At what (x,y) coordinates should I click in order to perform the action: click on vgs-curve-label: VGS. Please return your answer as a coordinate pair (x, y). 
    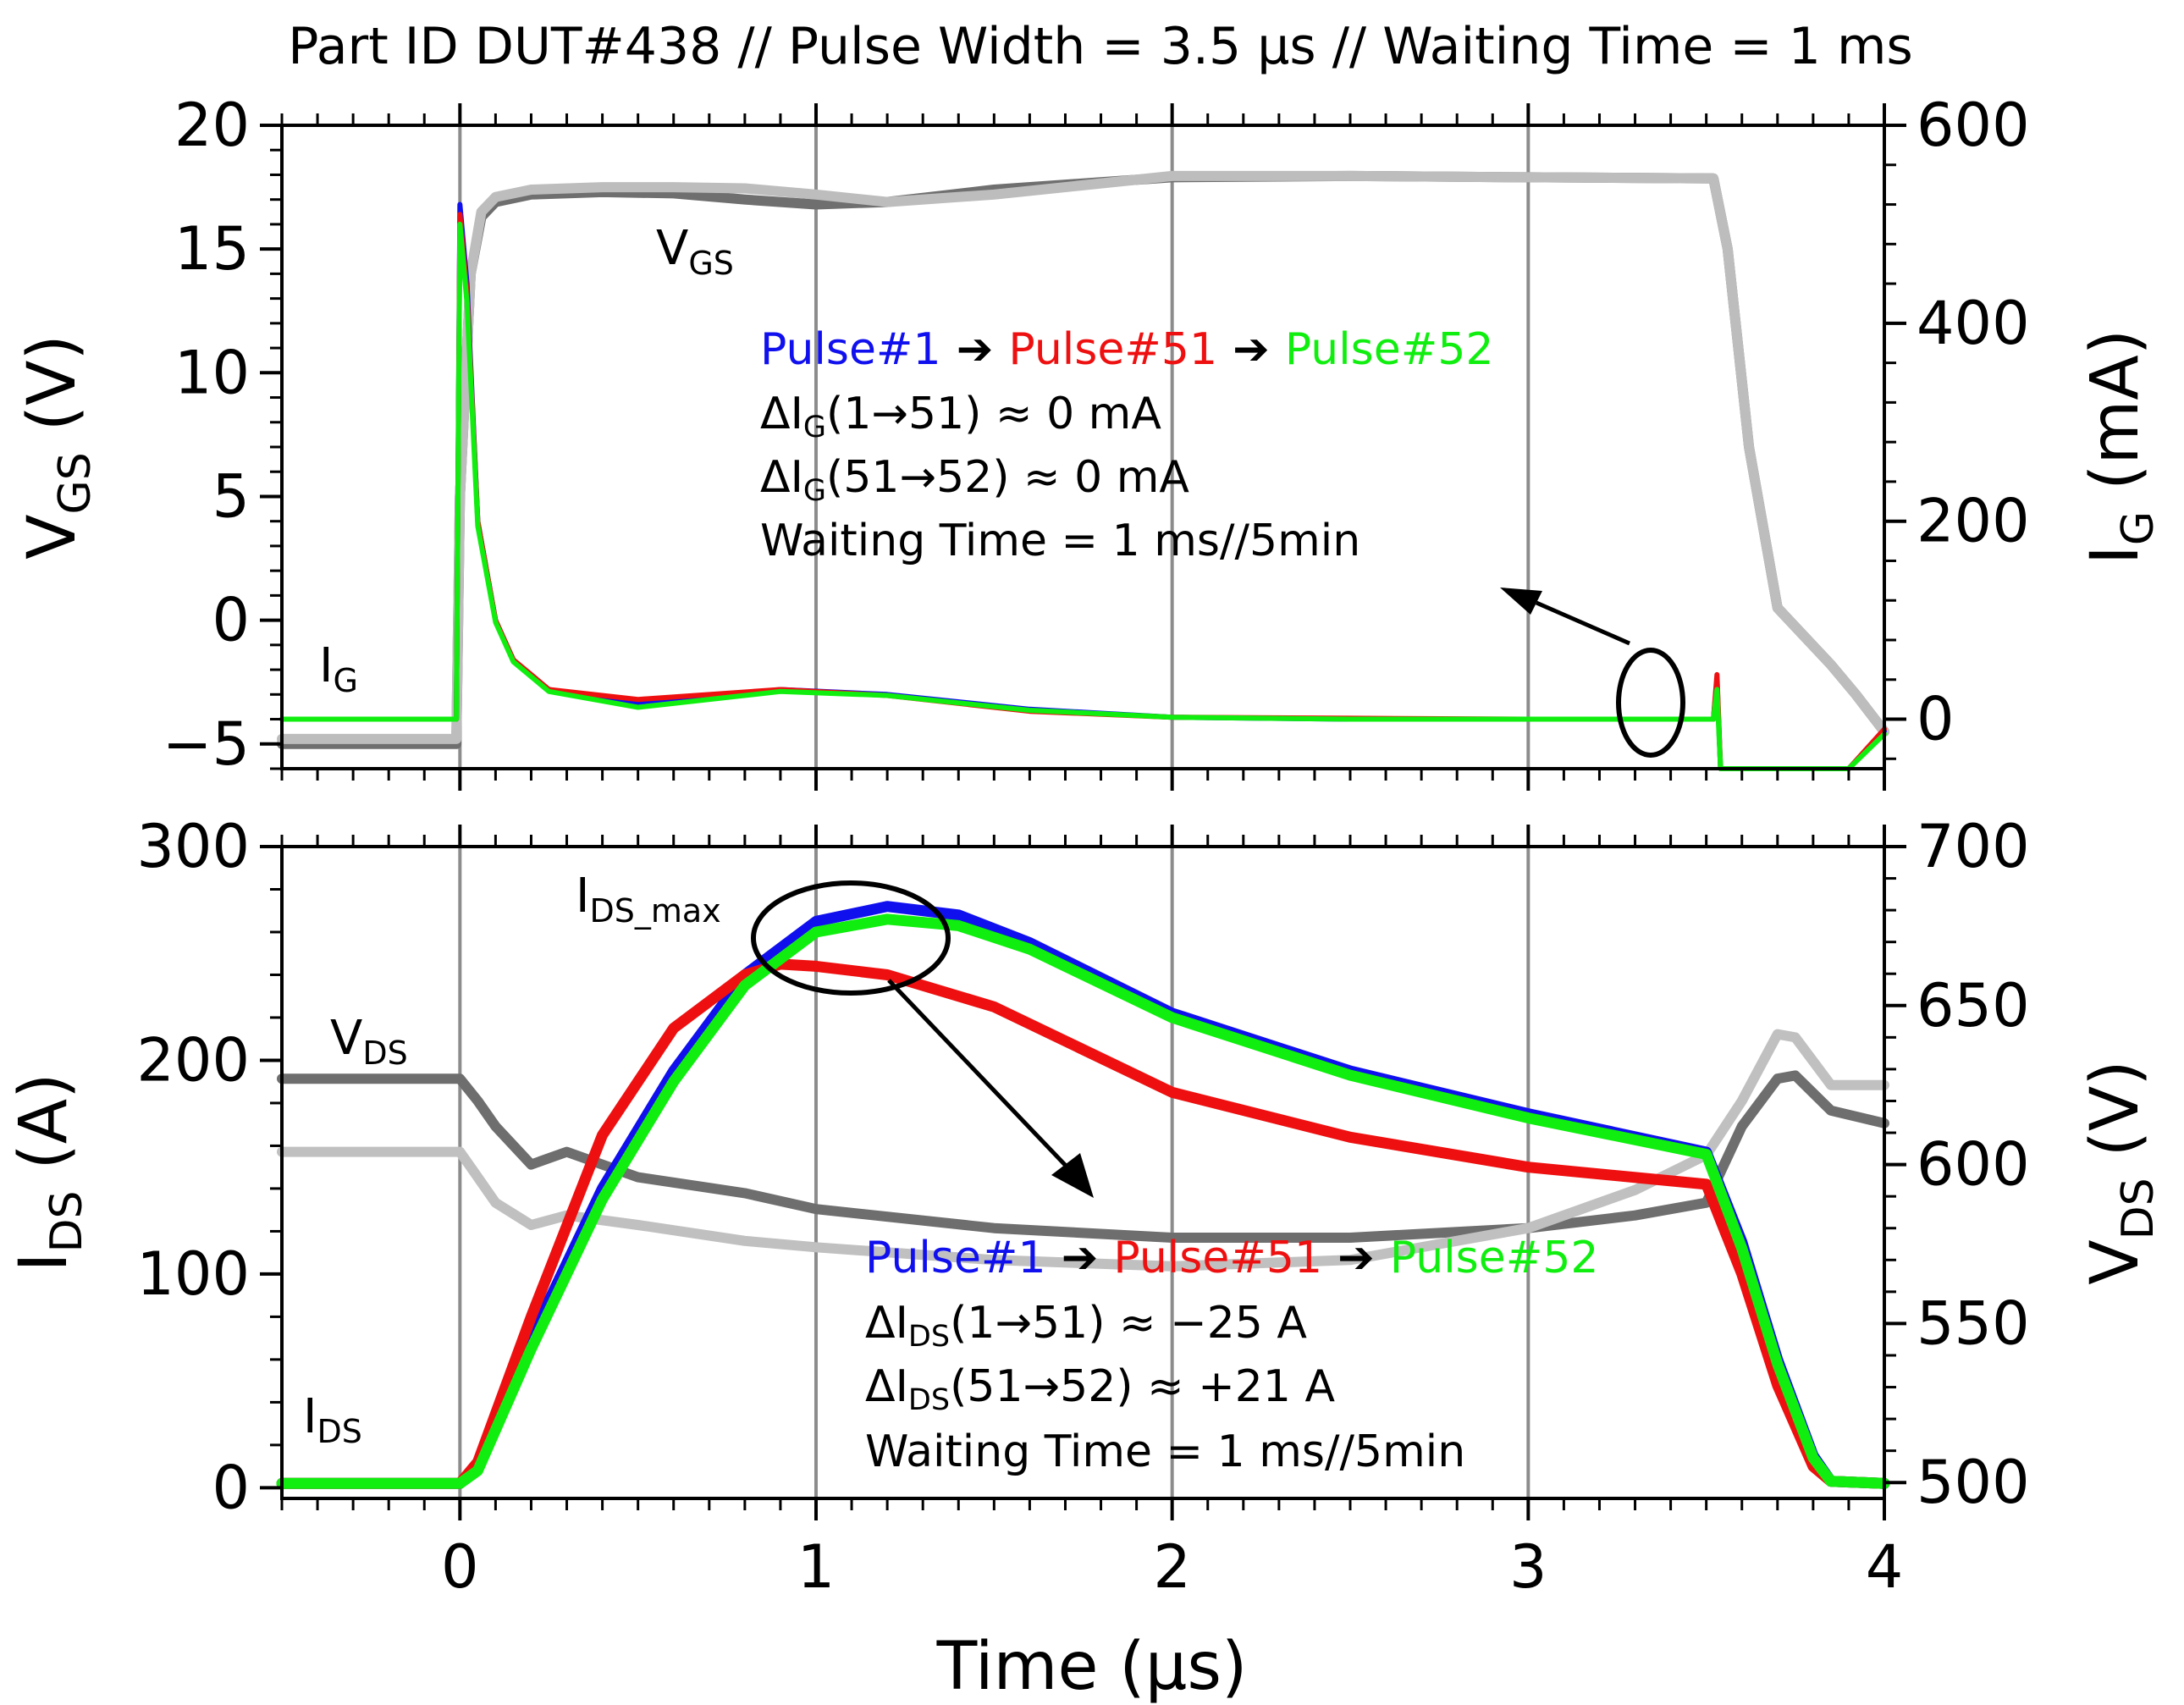
    Looking at the image, I should click on (695, 251).